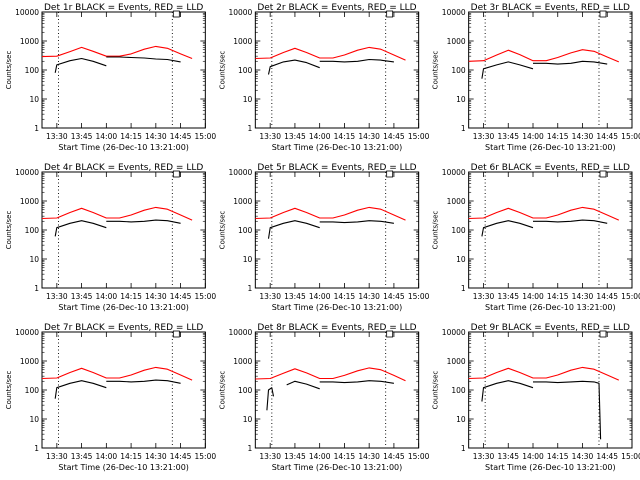 The height and width of the screenshot is (480, 640). I want to click on panel-title: Det 1r BLACK = Events, RED = LLD, so click(123, 8).